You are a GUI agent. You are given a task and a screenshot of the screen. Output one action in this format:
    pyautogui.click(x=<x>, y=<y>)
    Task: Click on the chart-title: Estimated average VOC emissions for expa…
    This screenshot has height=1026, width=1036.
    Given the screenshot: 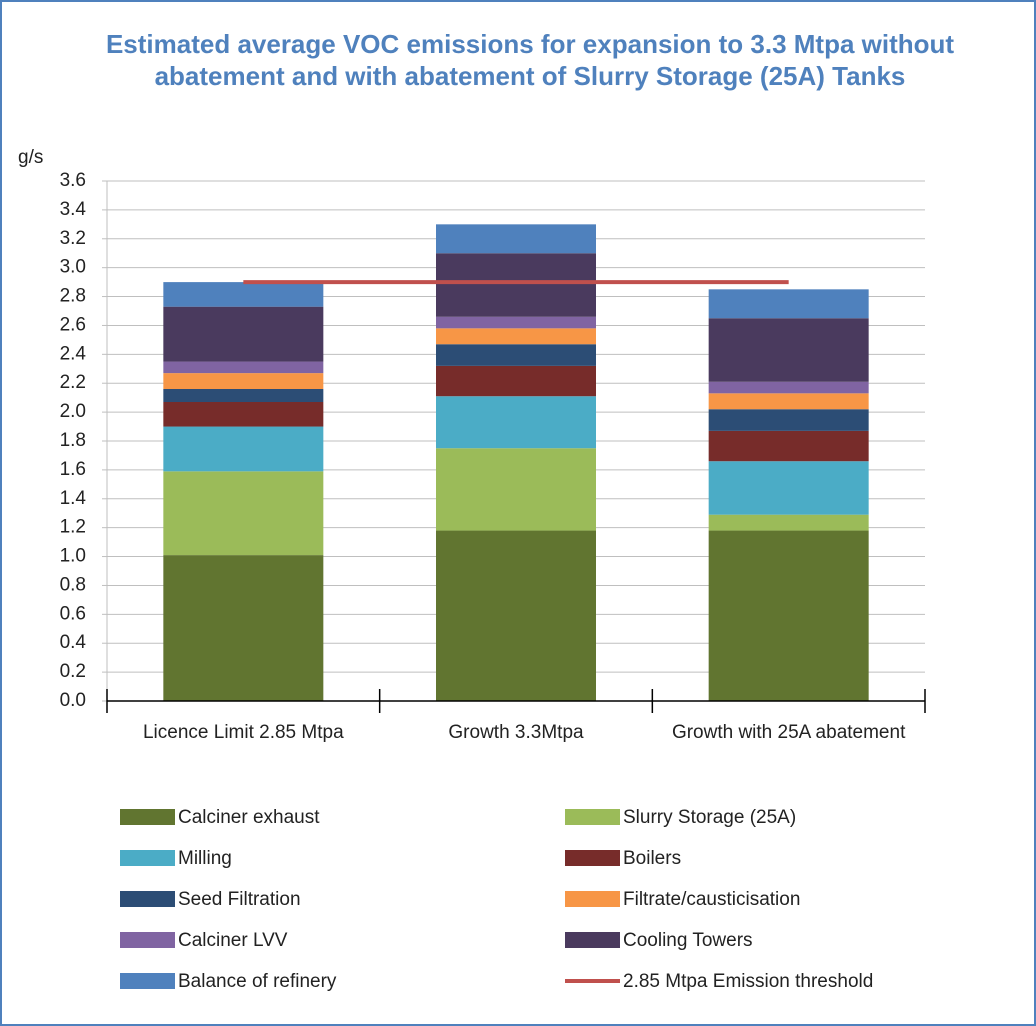 What is the action you would take?
    pyautogui.click(x=530, y=60)
    